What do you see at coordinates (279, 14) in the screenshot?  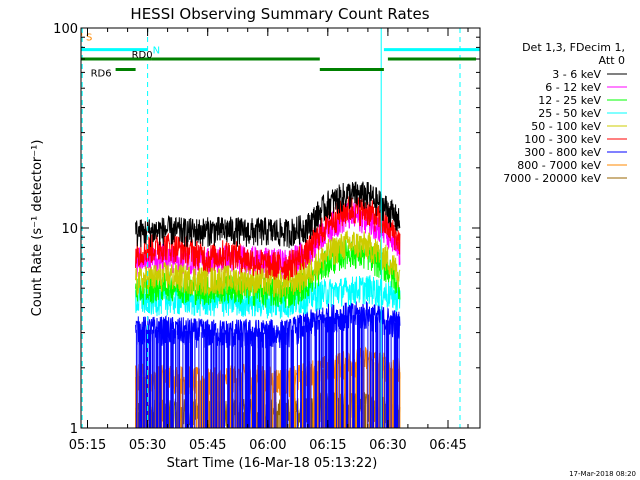 I see `chart-title: HESSI Observing Summary Count Rates` at bounding box center [279, 14].